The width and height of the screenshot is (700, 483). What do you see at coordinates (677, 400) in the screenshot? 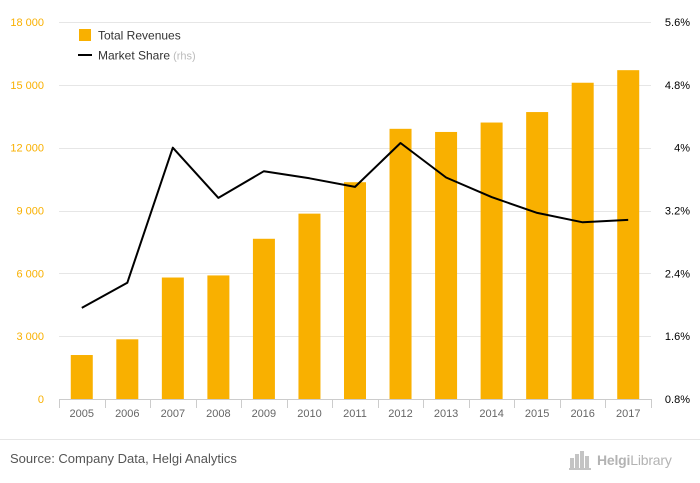
I see `y-right-tick-label: 0.8%` at bounding box center [677, 400].